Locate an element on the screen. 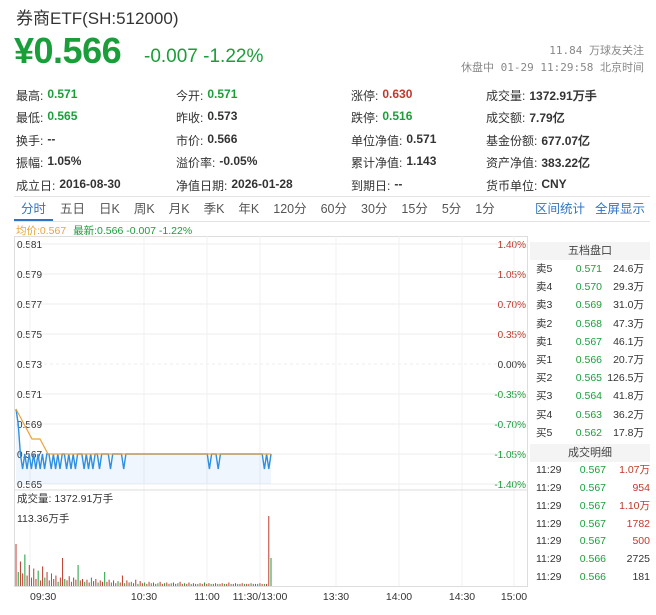  stat-item: 换手: -- is located at coordinates (96, 140).